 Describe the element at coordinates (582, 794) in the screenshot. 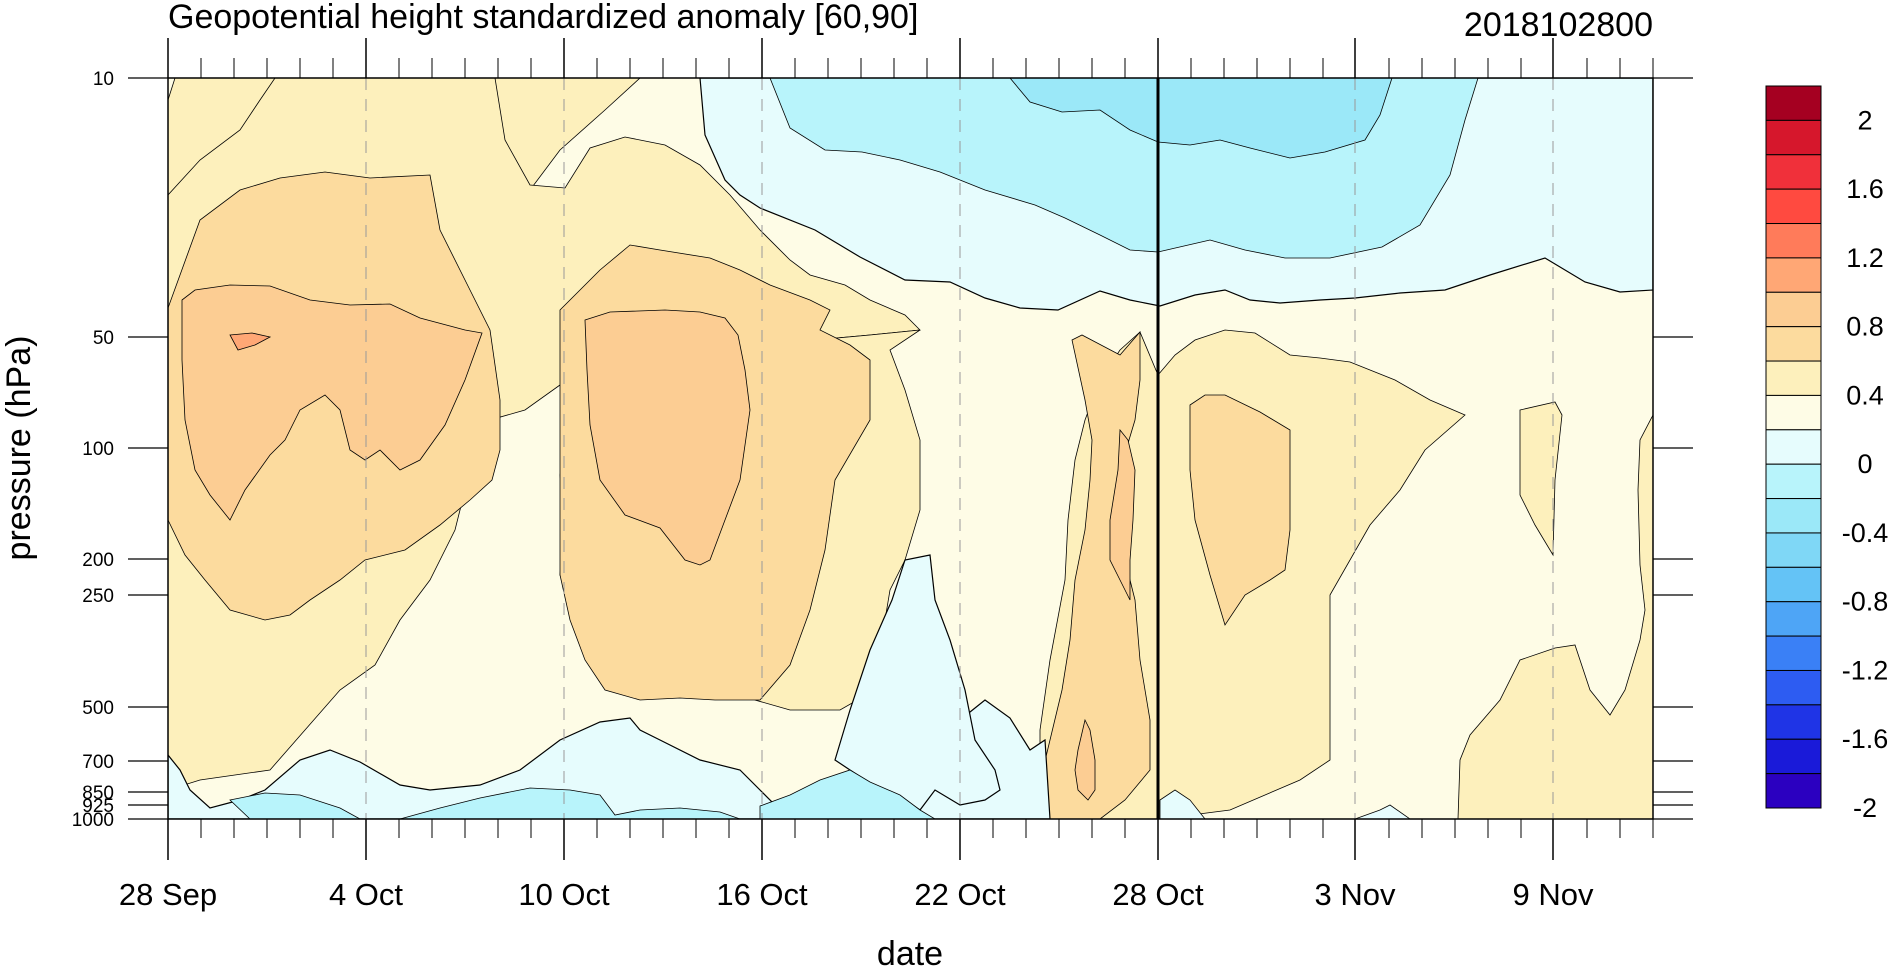

I see `contour-neg-0-4-lower` at that location.